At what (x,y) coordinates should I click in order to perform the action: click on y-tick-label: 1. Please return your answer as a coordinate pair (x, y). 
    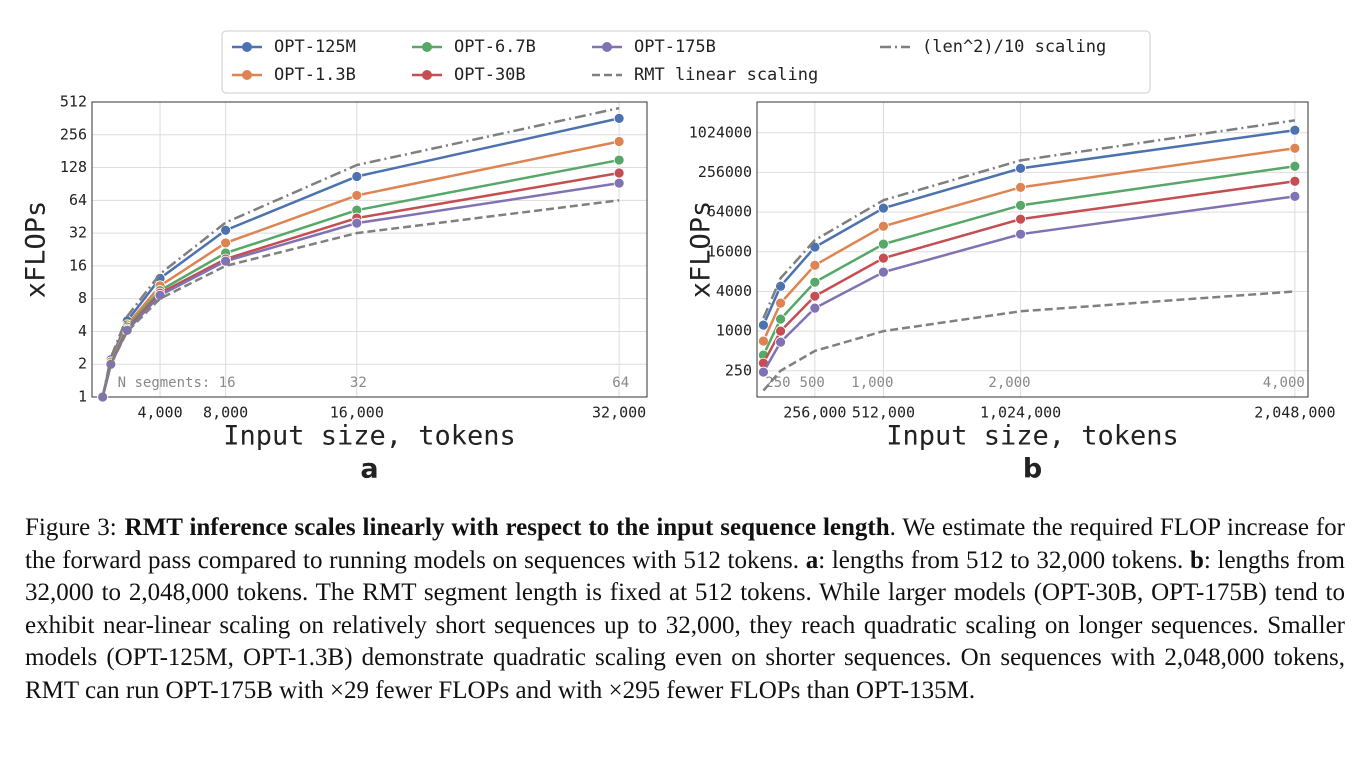
    Looking at the image, I should click on (82, 397).